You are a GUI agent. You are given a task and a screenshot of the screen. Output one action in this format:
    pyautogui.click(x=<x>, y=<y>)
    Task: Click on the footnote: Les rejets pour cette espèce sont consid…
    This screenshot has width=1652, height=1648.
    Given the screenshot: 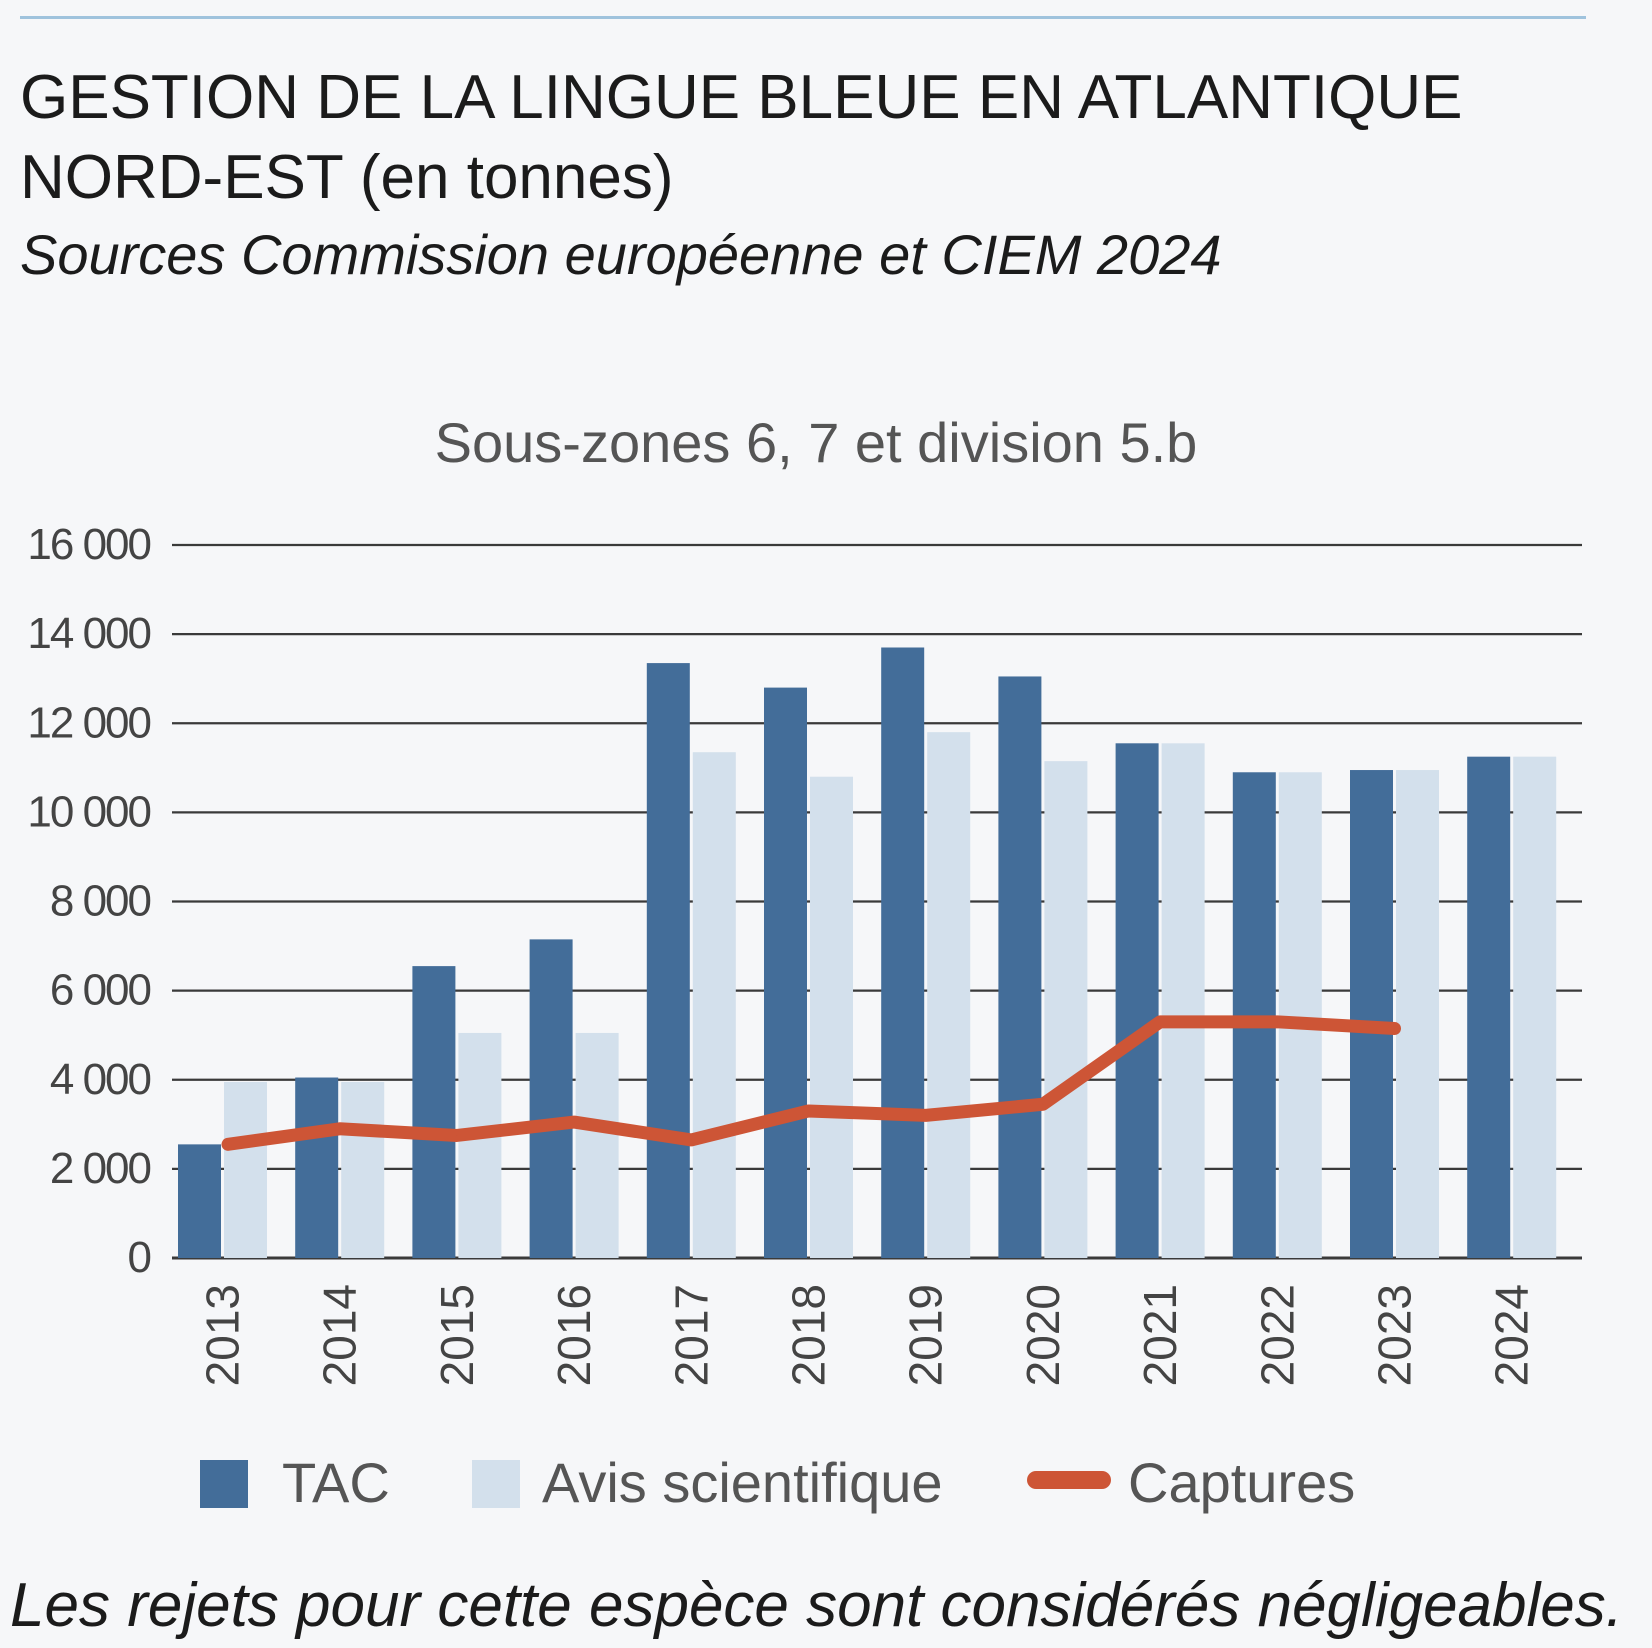 What is the action you would take?
    pyautogui.click(x=816, y=1605)
    